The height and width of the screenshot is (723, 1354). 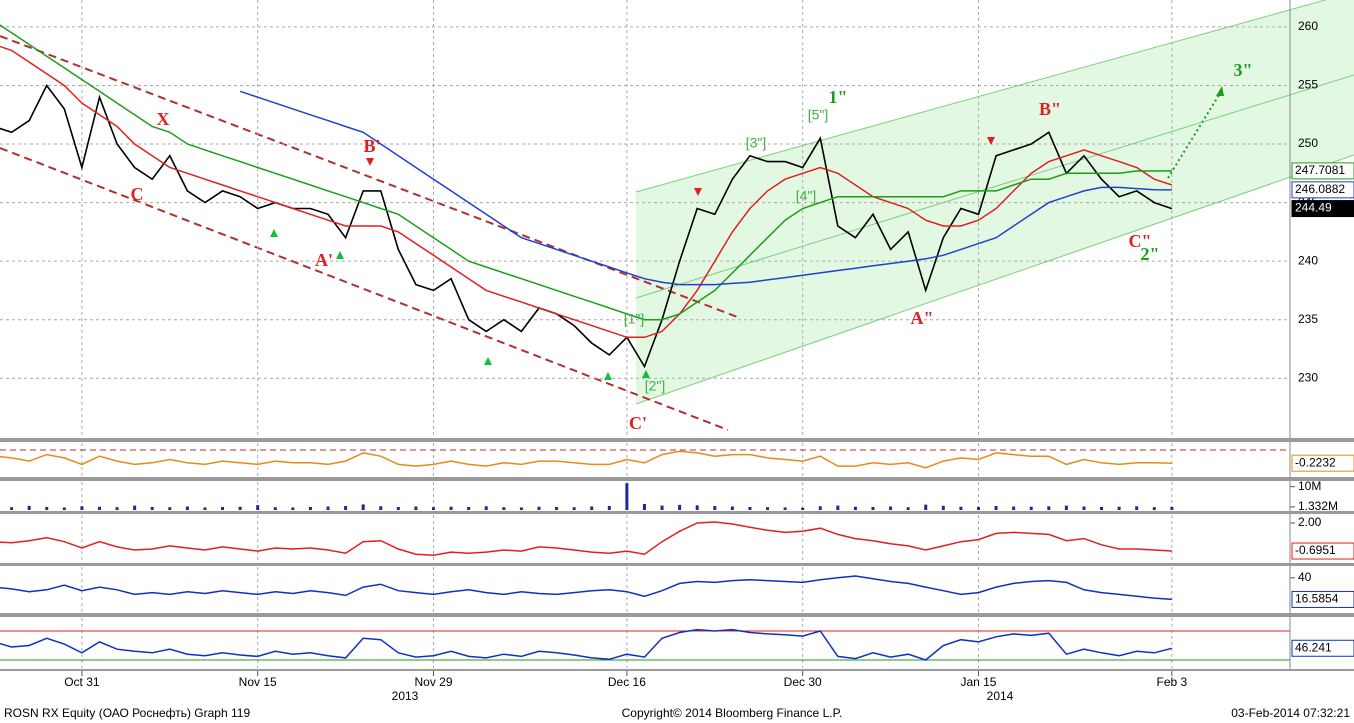 What do you see at coordinates (324, 260) in the screenshot?
I see `wave-label: A'` at bounding box center [324, 260].